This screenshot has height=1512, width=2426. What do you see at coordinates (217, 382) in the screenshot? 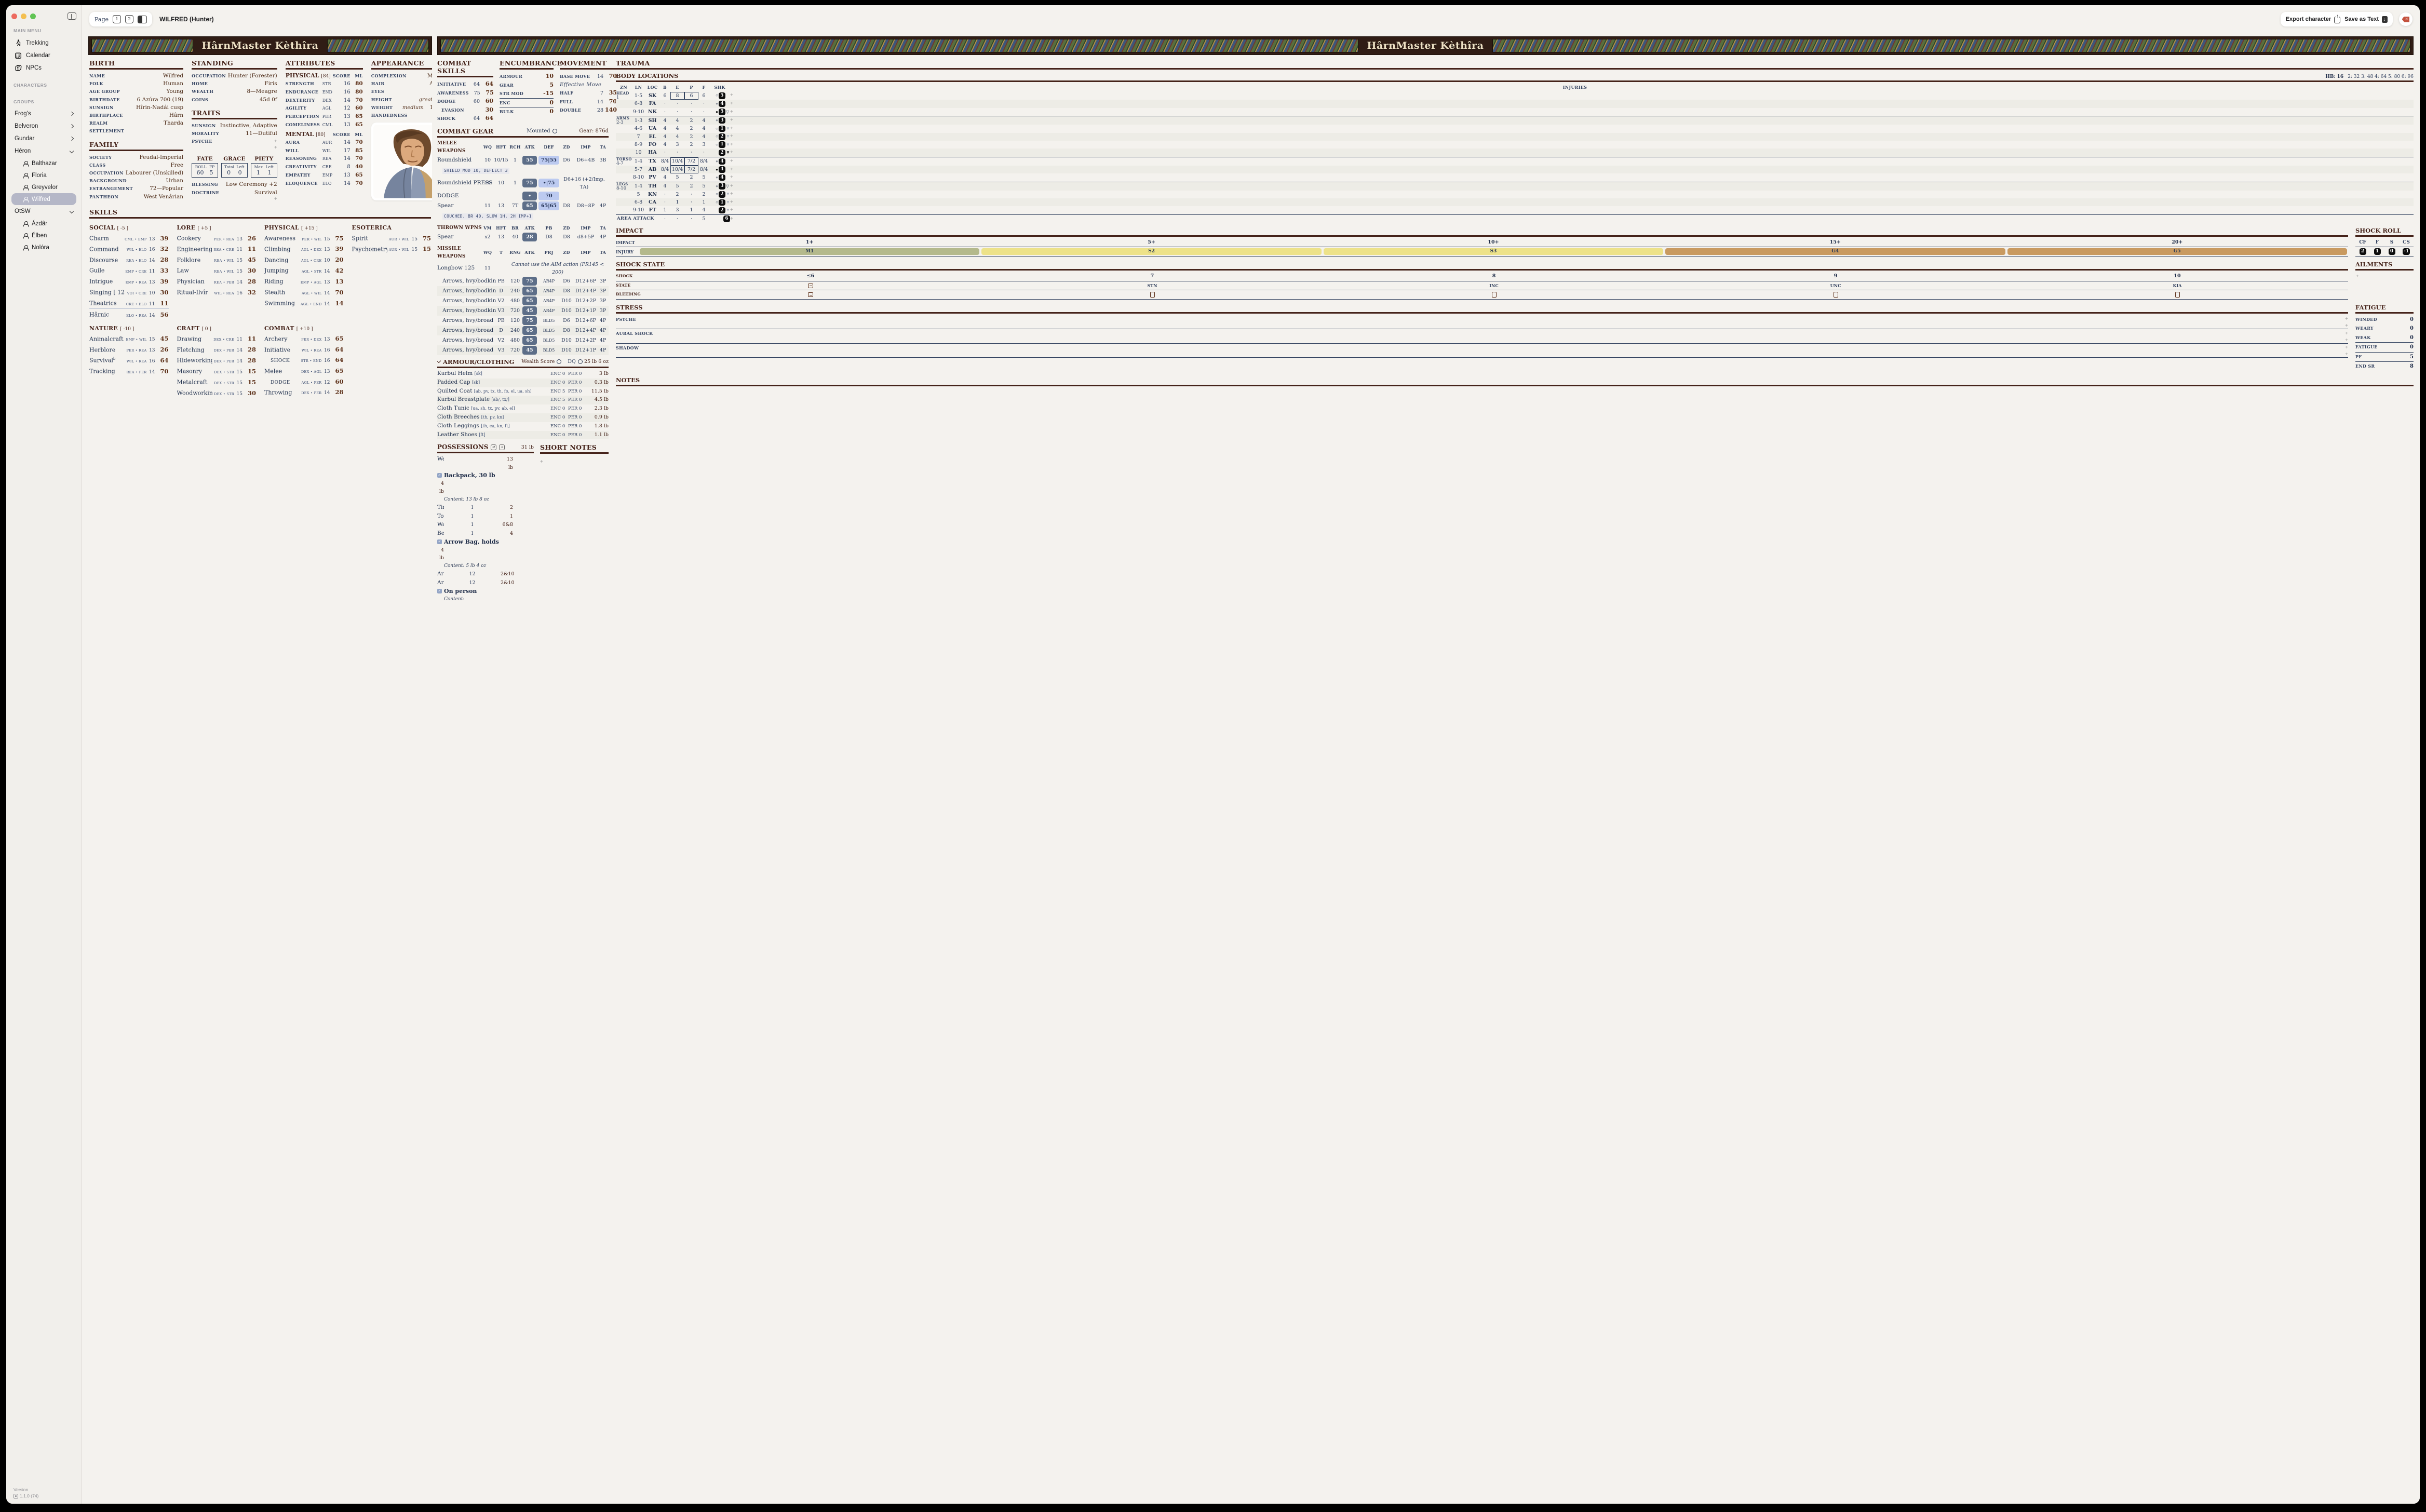
I see `skill-row: Metalcraft DEX • STR 15 15` at bounding box center [217, 382].